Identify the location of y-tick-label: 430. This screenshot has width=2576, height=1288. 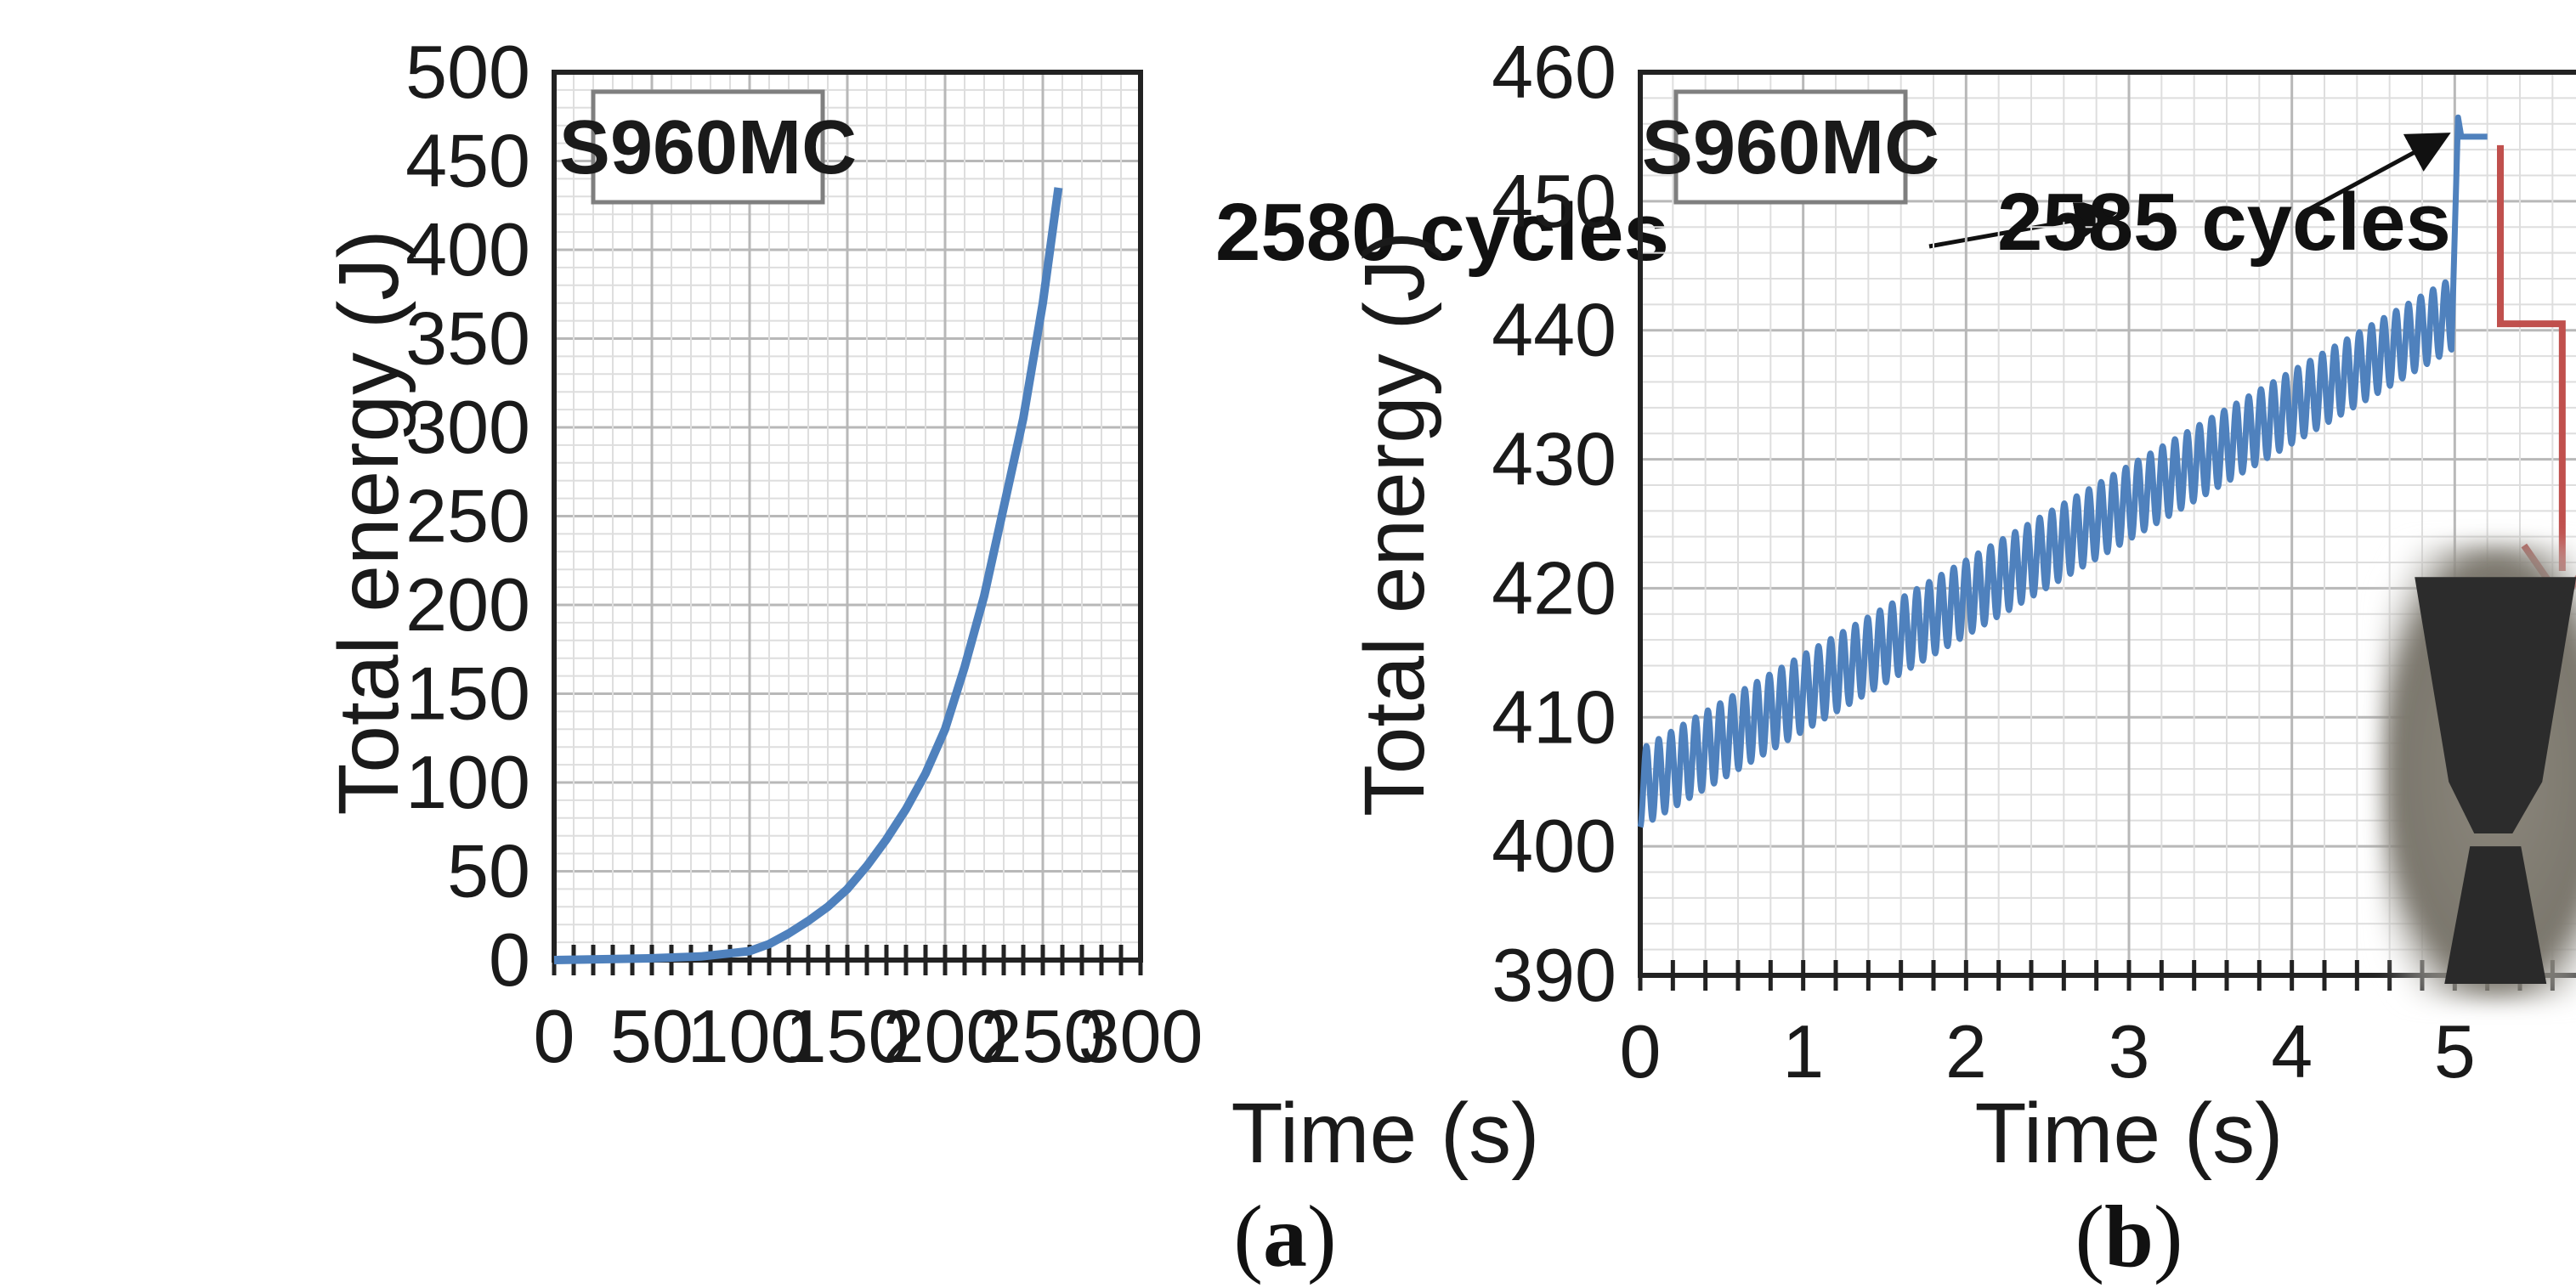
(1554, 459).